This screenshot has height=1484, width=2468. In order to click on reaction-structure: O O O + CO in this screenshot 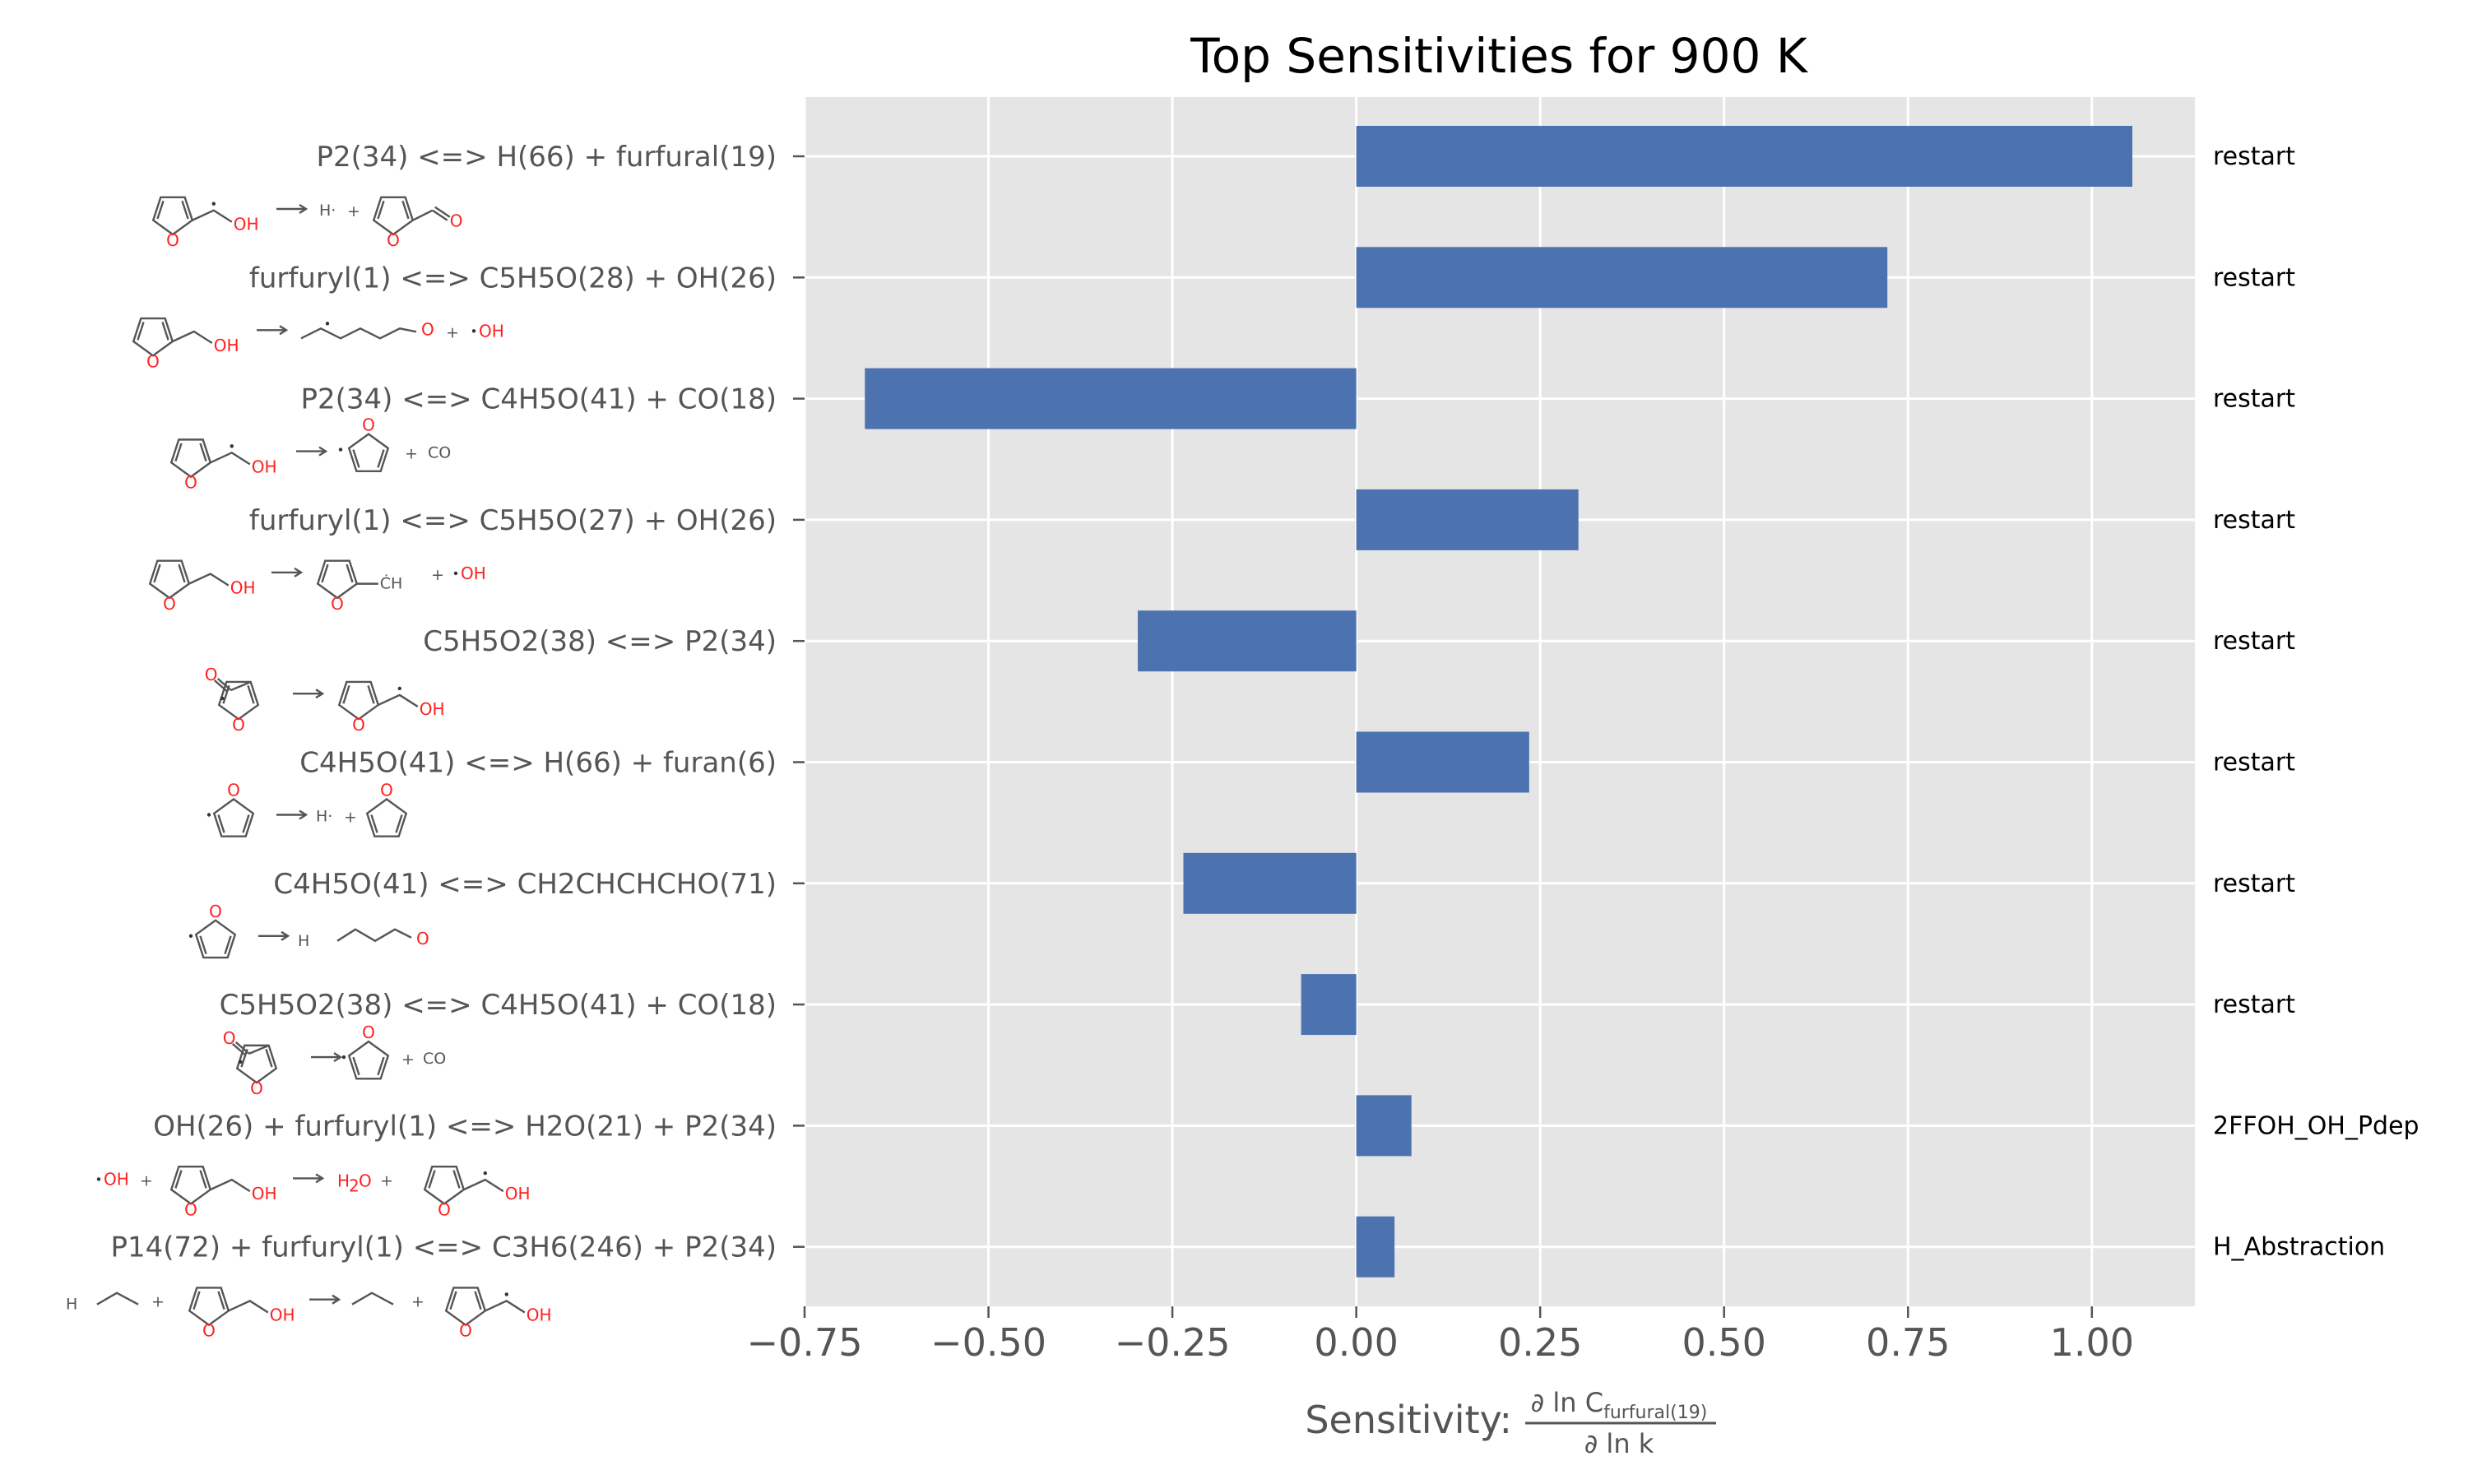, I will do `click(335, 1060)`.